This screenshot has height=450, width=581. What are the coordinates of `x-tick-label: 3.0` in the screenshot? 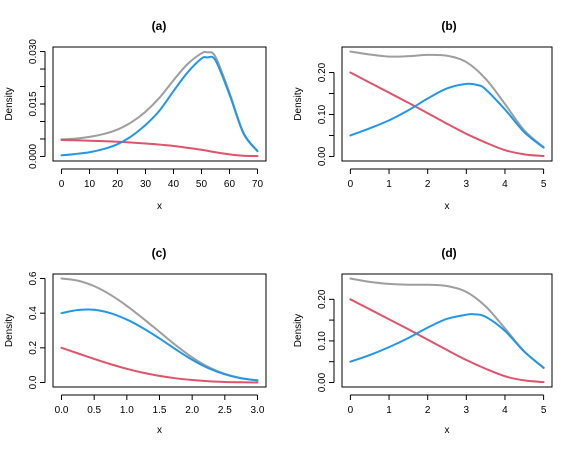 It's located at (258, 410).